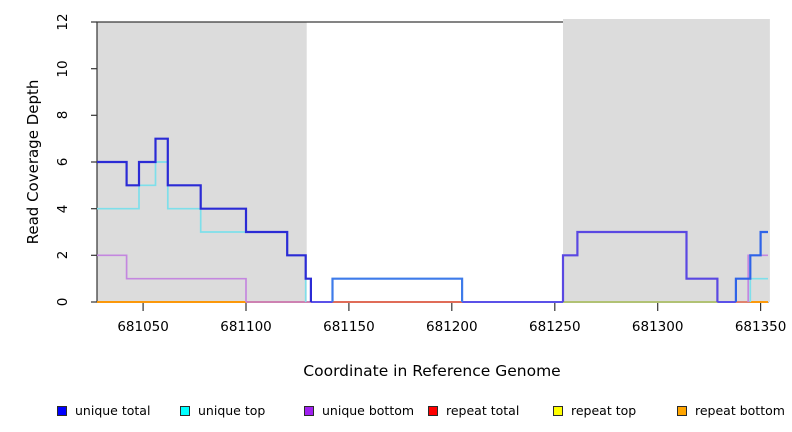 The image size is (792, 432). What do you see at coordinates (143, 327) in the screenshot?
I see `x-tick-label: 681050` at bounding box center [143, 327].